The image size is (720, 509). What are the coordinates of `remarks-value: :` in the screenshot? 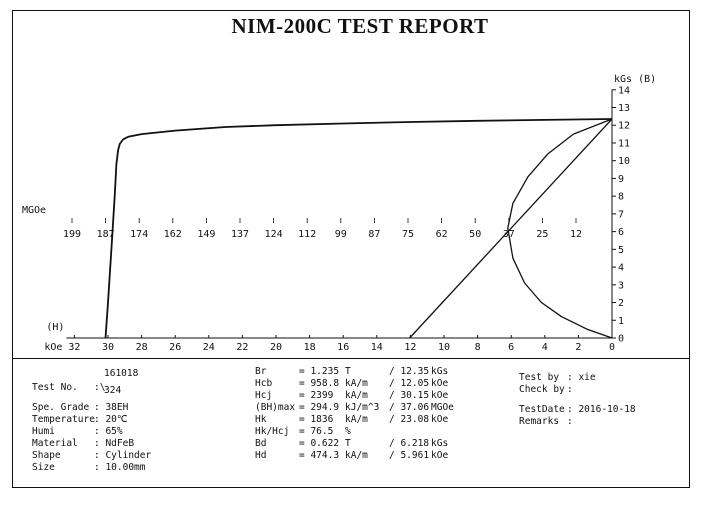 It's located at (570, 421).